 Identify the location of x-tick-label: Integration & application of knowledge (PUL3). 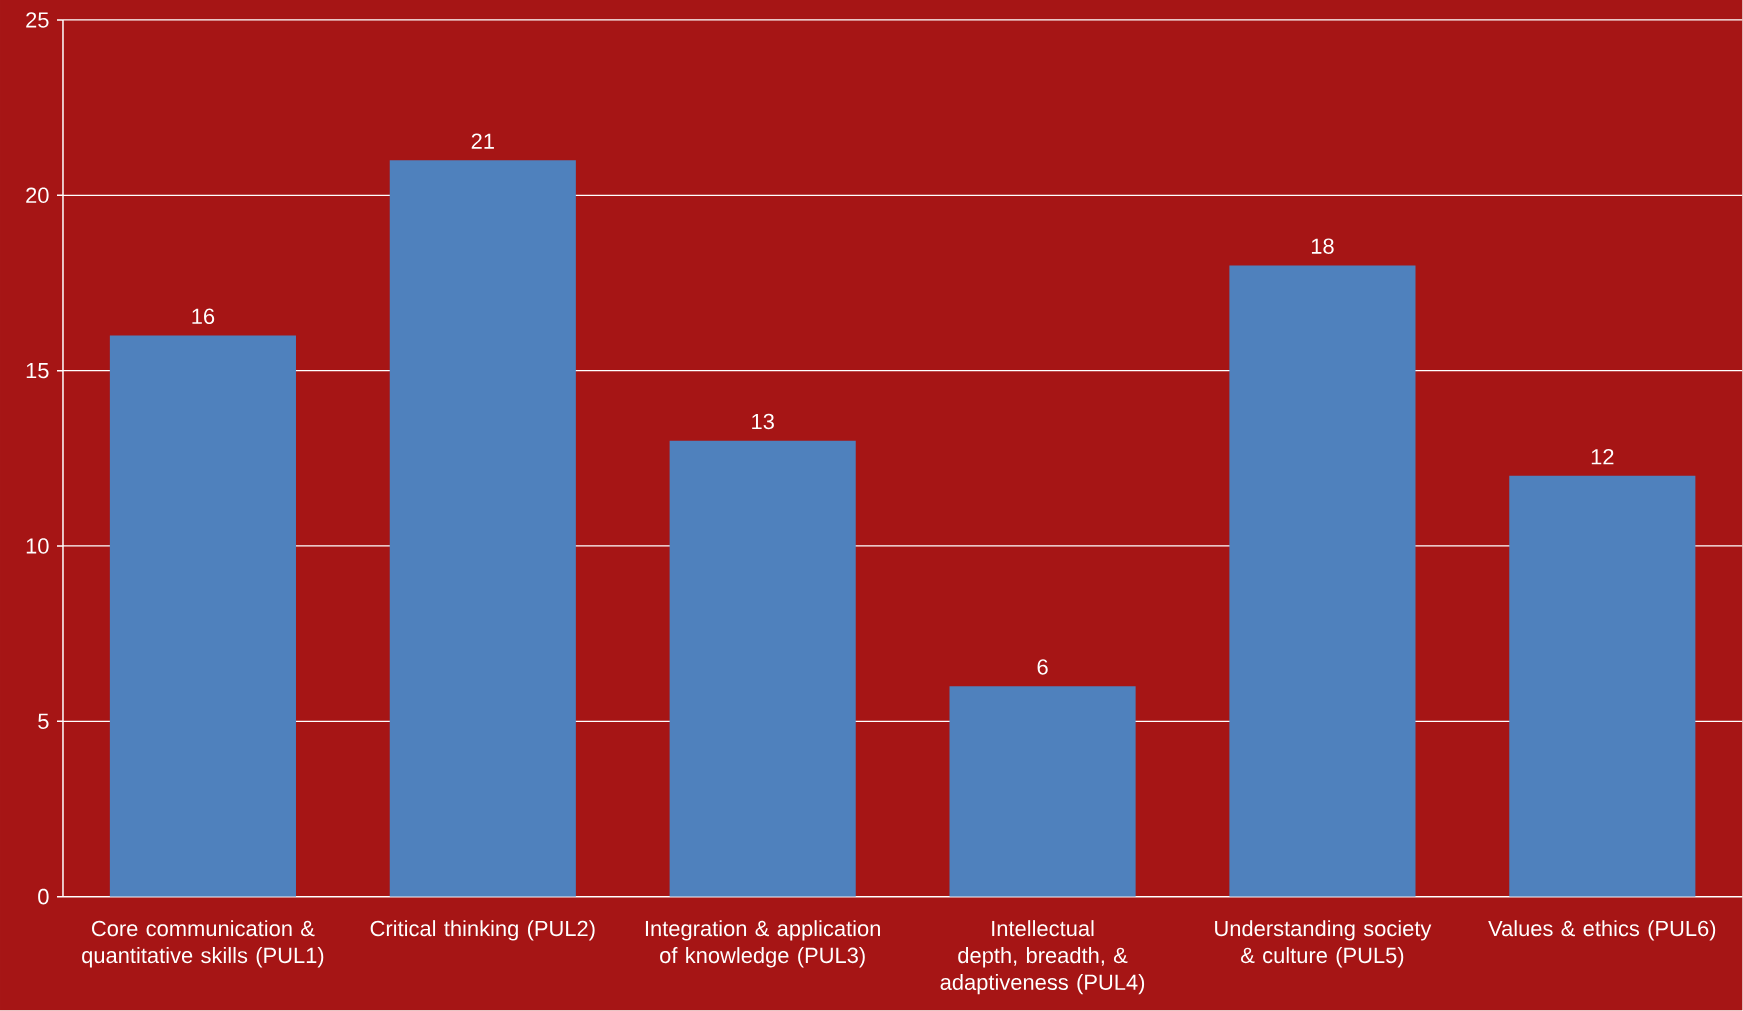
(762, 944).